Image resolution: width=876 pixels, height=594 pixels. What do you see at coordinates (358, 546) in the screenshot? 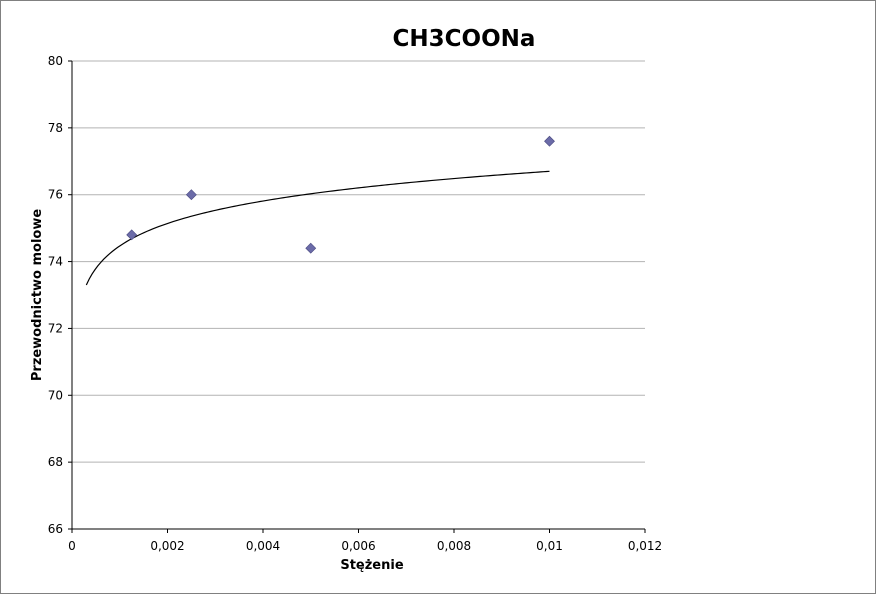
I see `x-tick-label: 0,006` at bounding box center [358, 546].